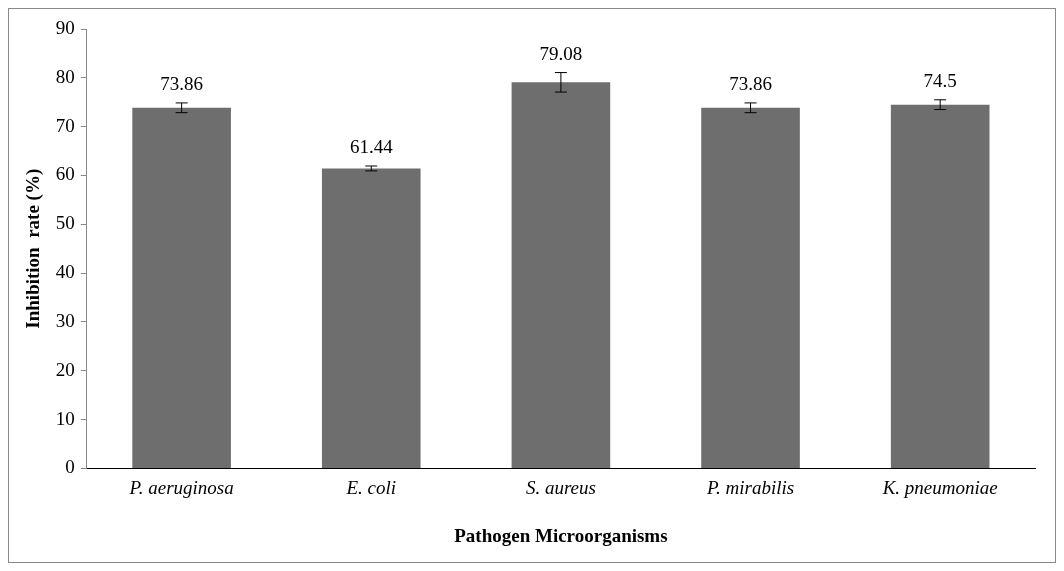  I want to click on y-tick-label: 20, so click(65, 369).